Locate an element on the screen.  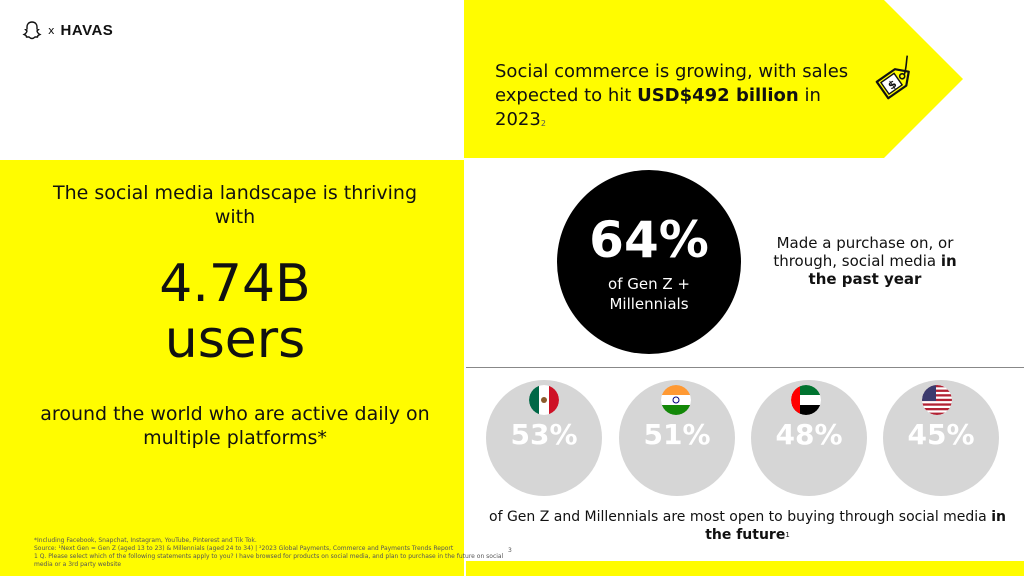
country-stat-value: 53% is located at coordinates (544, 434).